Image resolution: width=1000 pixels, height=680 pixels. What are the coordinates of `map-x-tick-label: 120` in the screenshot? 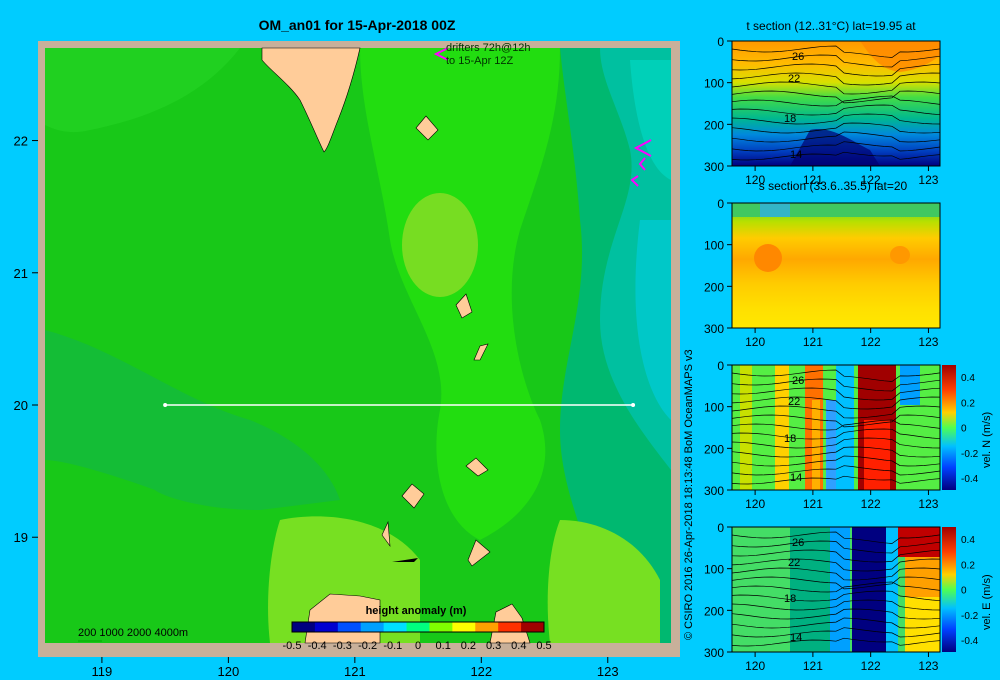 It's located at (229, 671).